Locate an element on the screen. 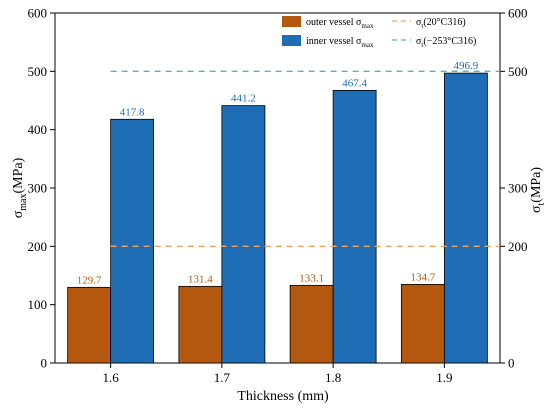 This screenshot has width=550, height=409. legend-label-inner-vessel-sub: max is located at coordinates (367, 45).